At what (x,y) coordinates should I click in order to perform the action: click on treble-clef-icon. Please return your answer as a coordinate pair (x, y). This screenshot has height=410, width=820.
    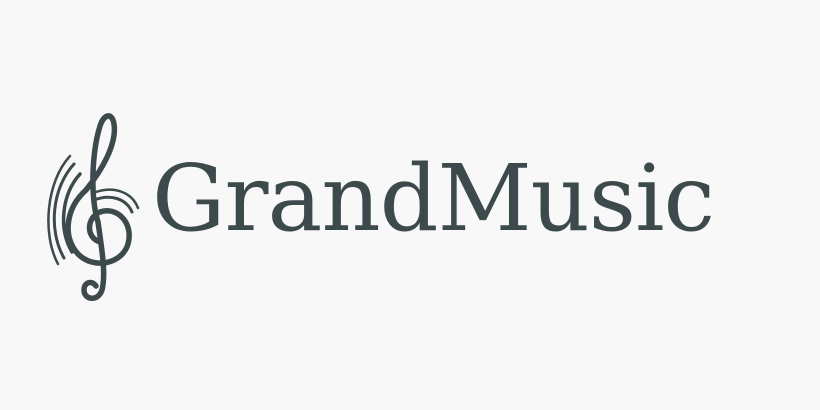
    Looking at the image, I should click on (93, 207).